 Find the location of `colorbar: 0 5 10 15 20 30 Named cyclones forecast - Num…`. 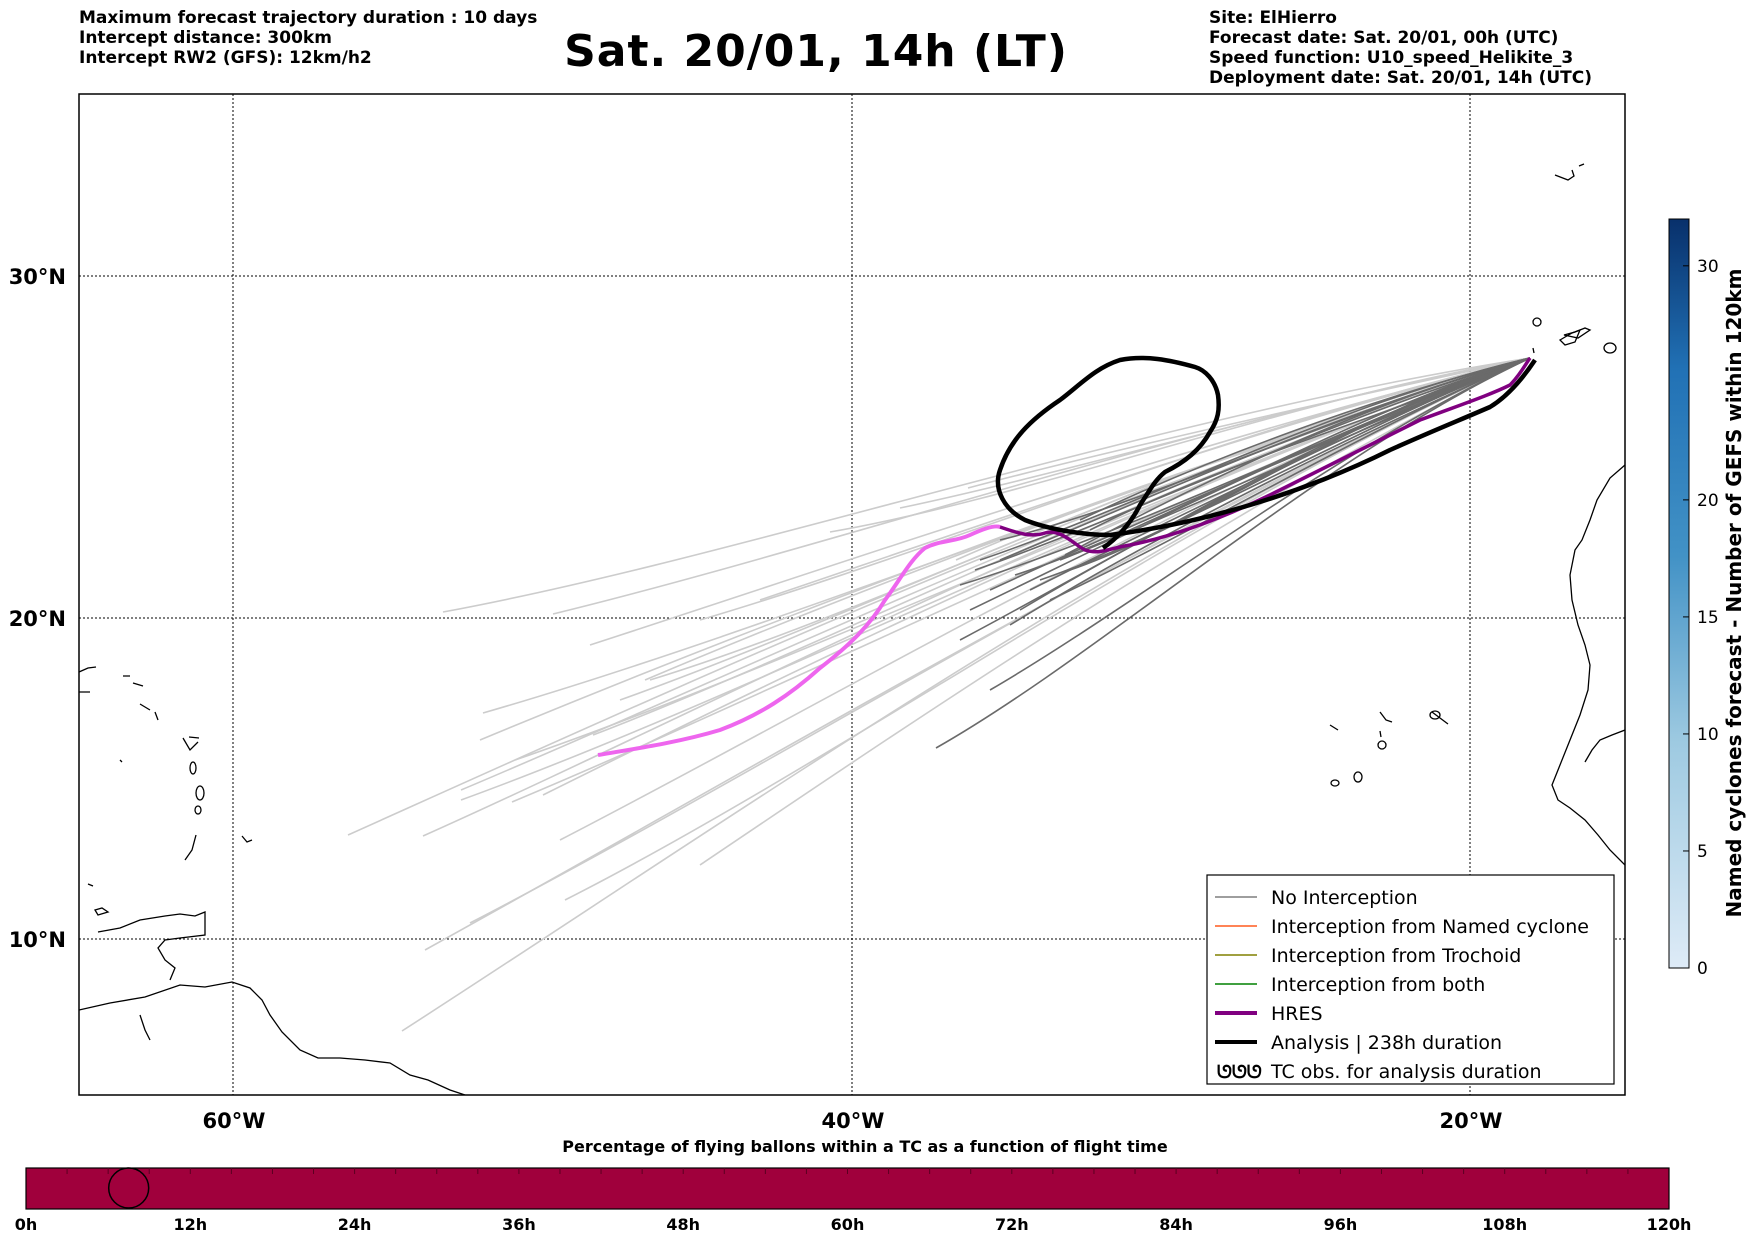

colorbar: 0 5 10 15 20 30 Named cyclones forecast - Num… is located at coordinates (1707, 598).